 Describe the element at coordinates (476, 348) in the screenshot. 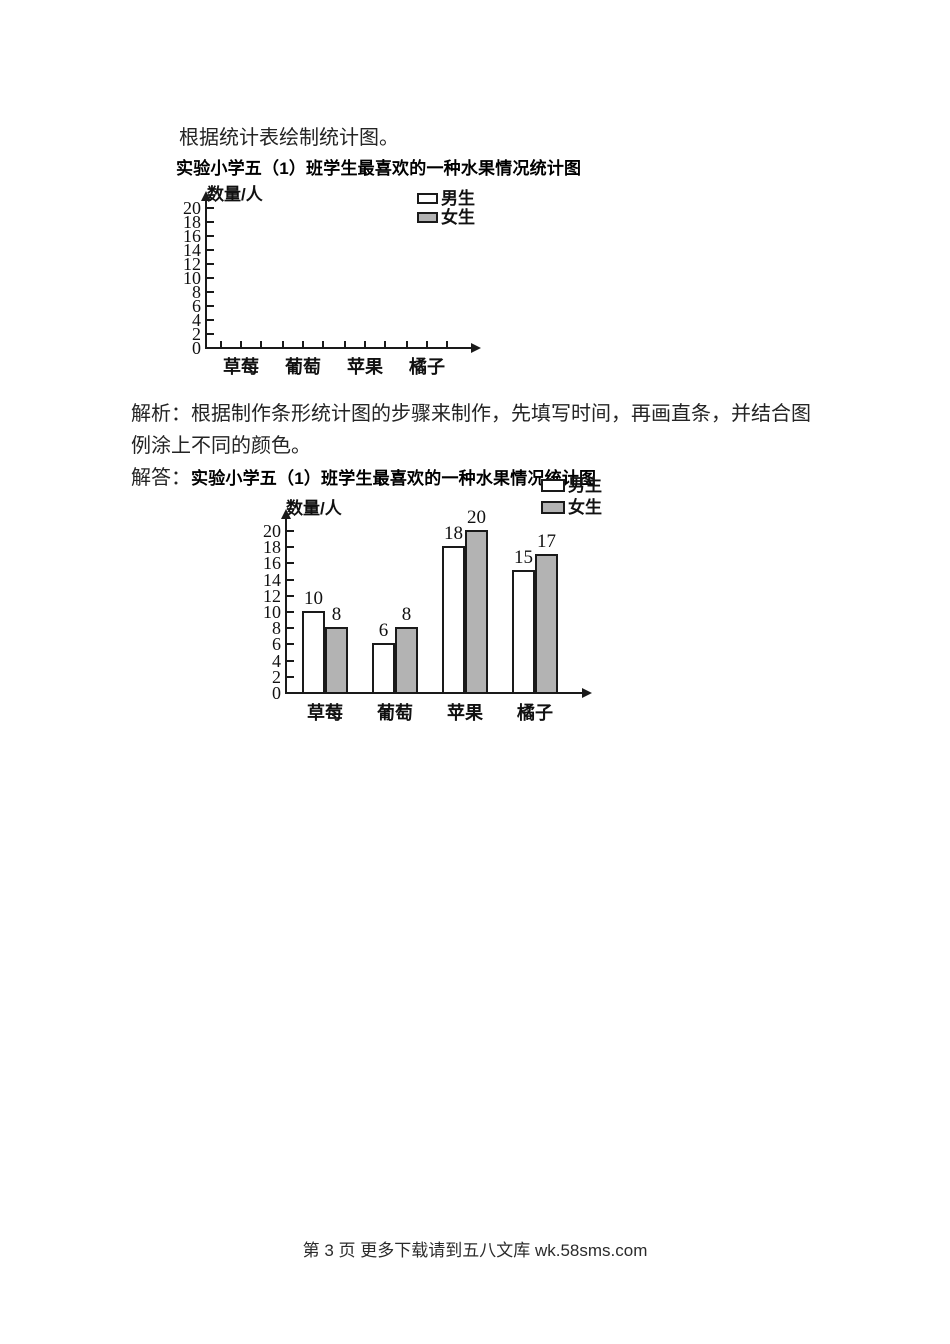

I see `x-axis-arrowhead` at that location.